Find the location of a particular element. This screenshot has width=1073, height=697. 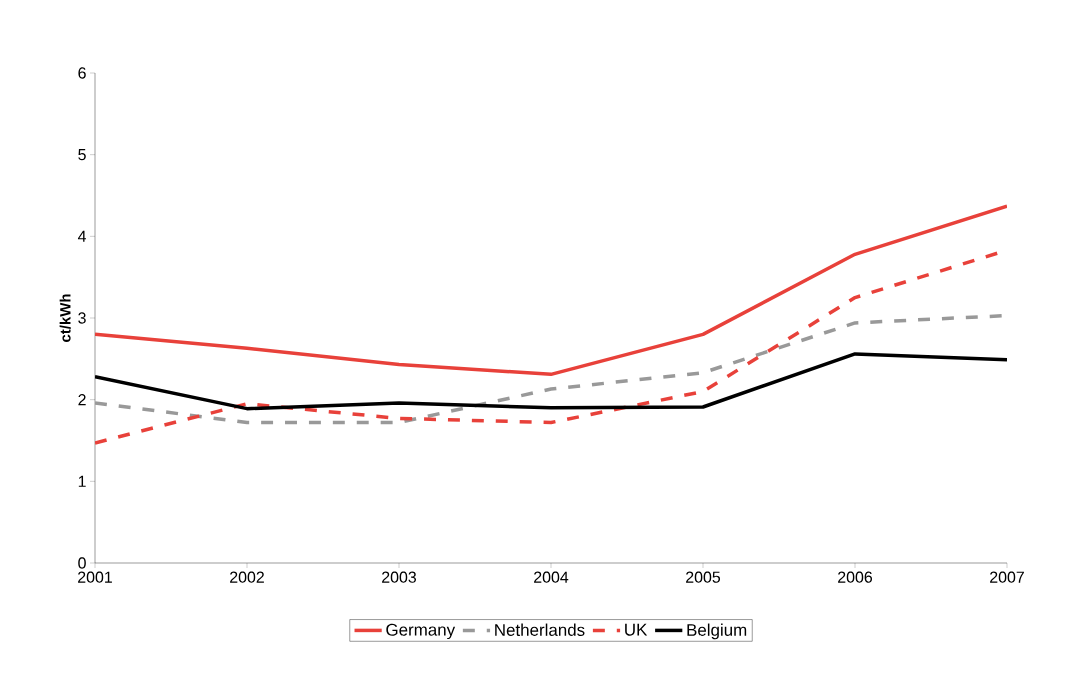

x-tick-label: 2006 is located at coordinates (855, 577).